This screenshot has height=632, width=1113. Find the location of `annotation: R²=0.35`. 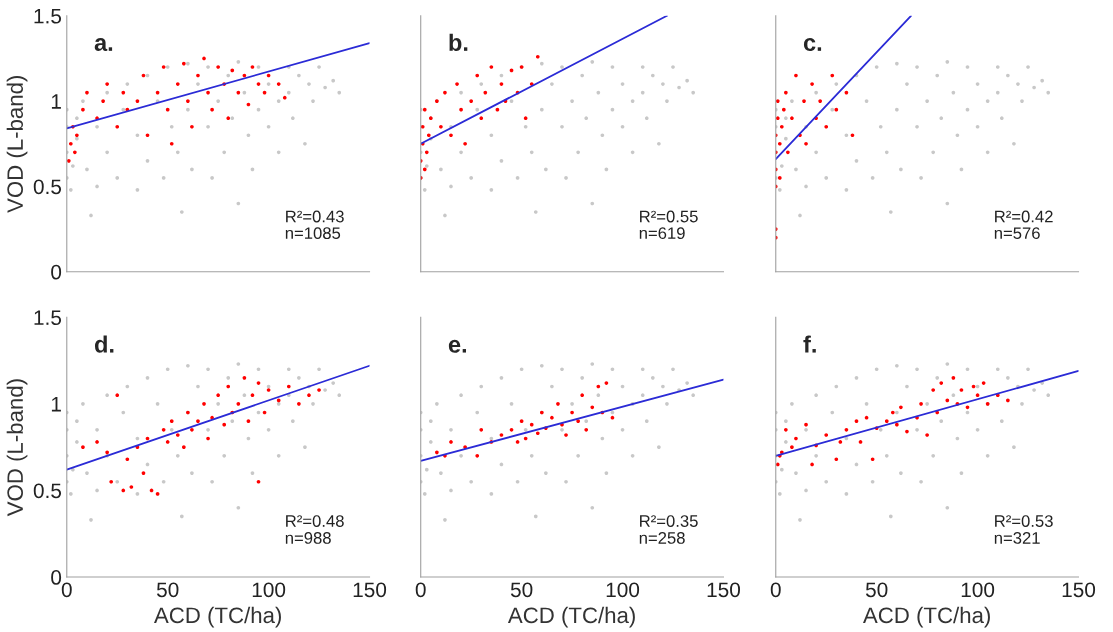

annotation: R²=0.35 is located at coordinates (669, 521).